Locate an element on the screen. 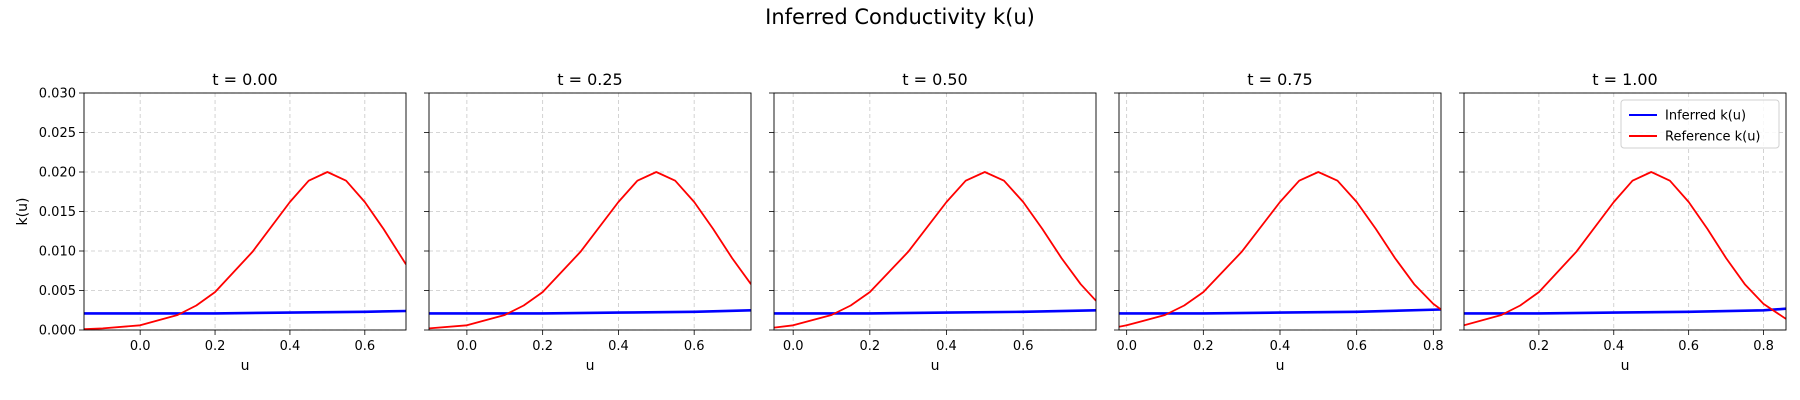 The image size is (1800, 400). legend-box is located at coordinates (1700, 124).